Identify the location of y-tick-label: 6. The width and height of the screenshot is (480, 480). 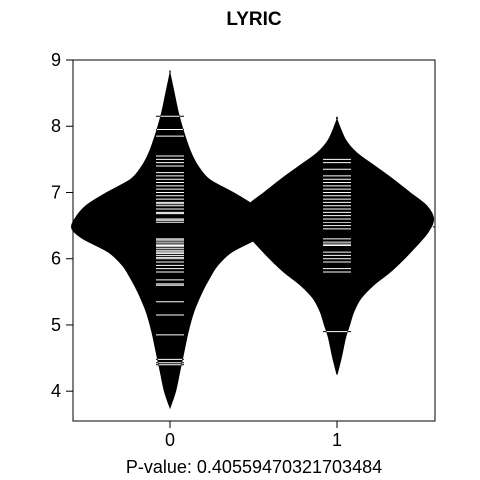
(56, 259).